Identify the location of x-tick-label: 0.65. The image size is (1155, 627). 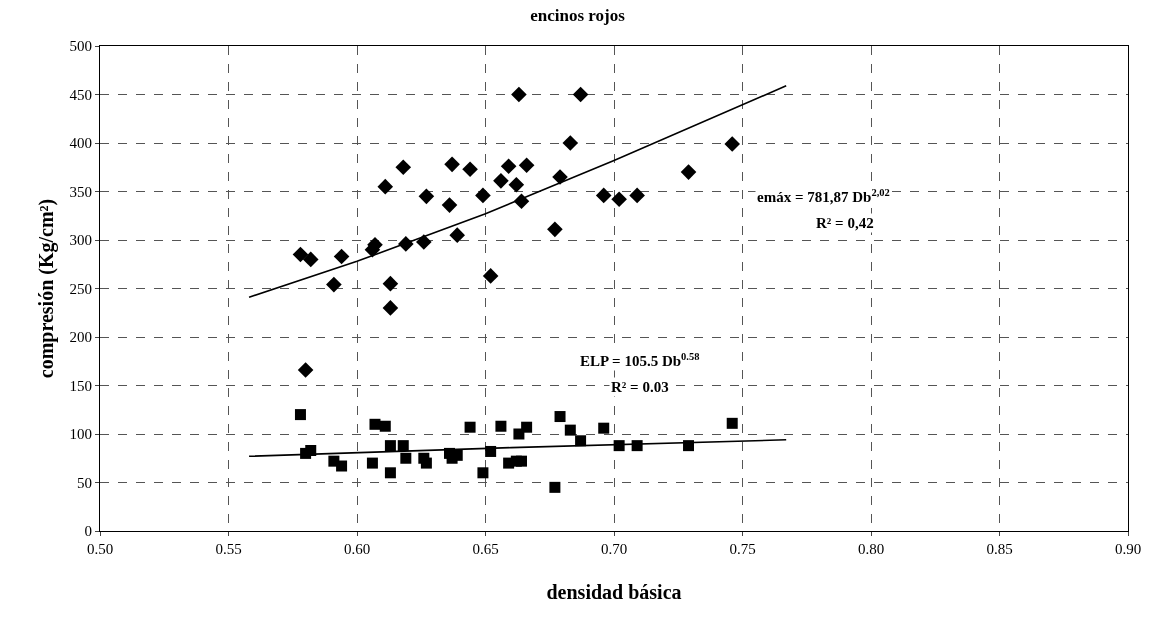
(485, 549).